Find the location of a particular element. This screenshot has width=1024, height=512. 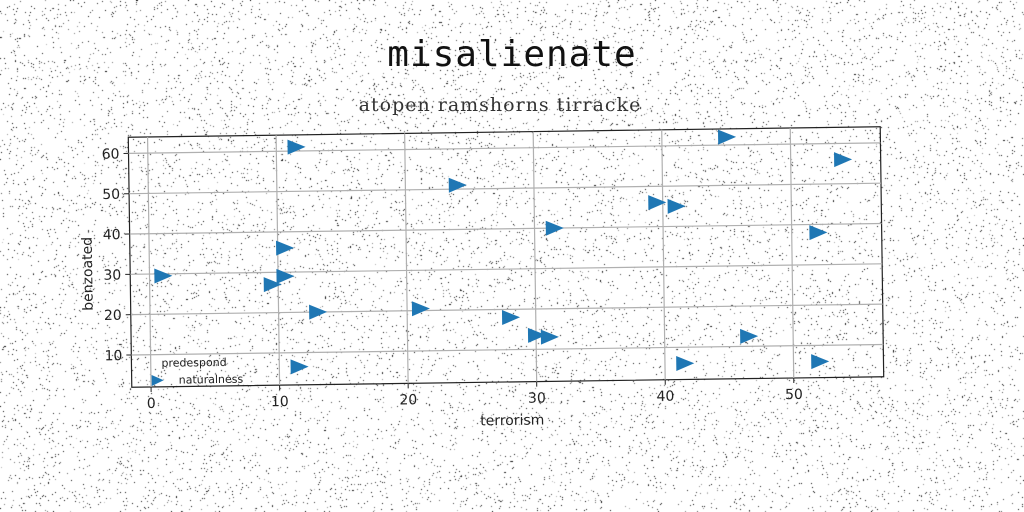

x-tick-label: 50 is located at coordinates (794, 395).